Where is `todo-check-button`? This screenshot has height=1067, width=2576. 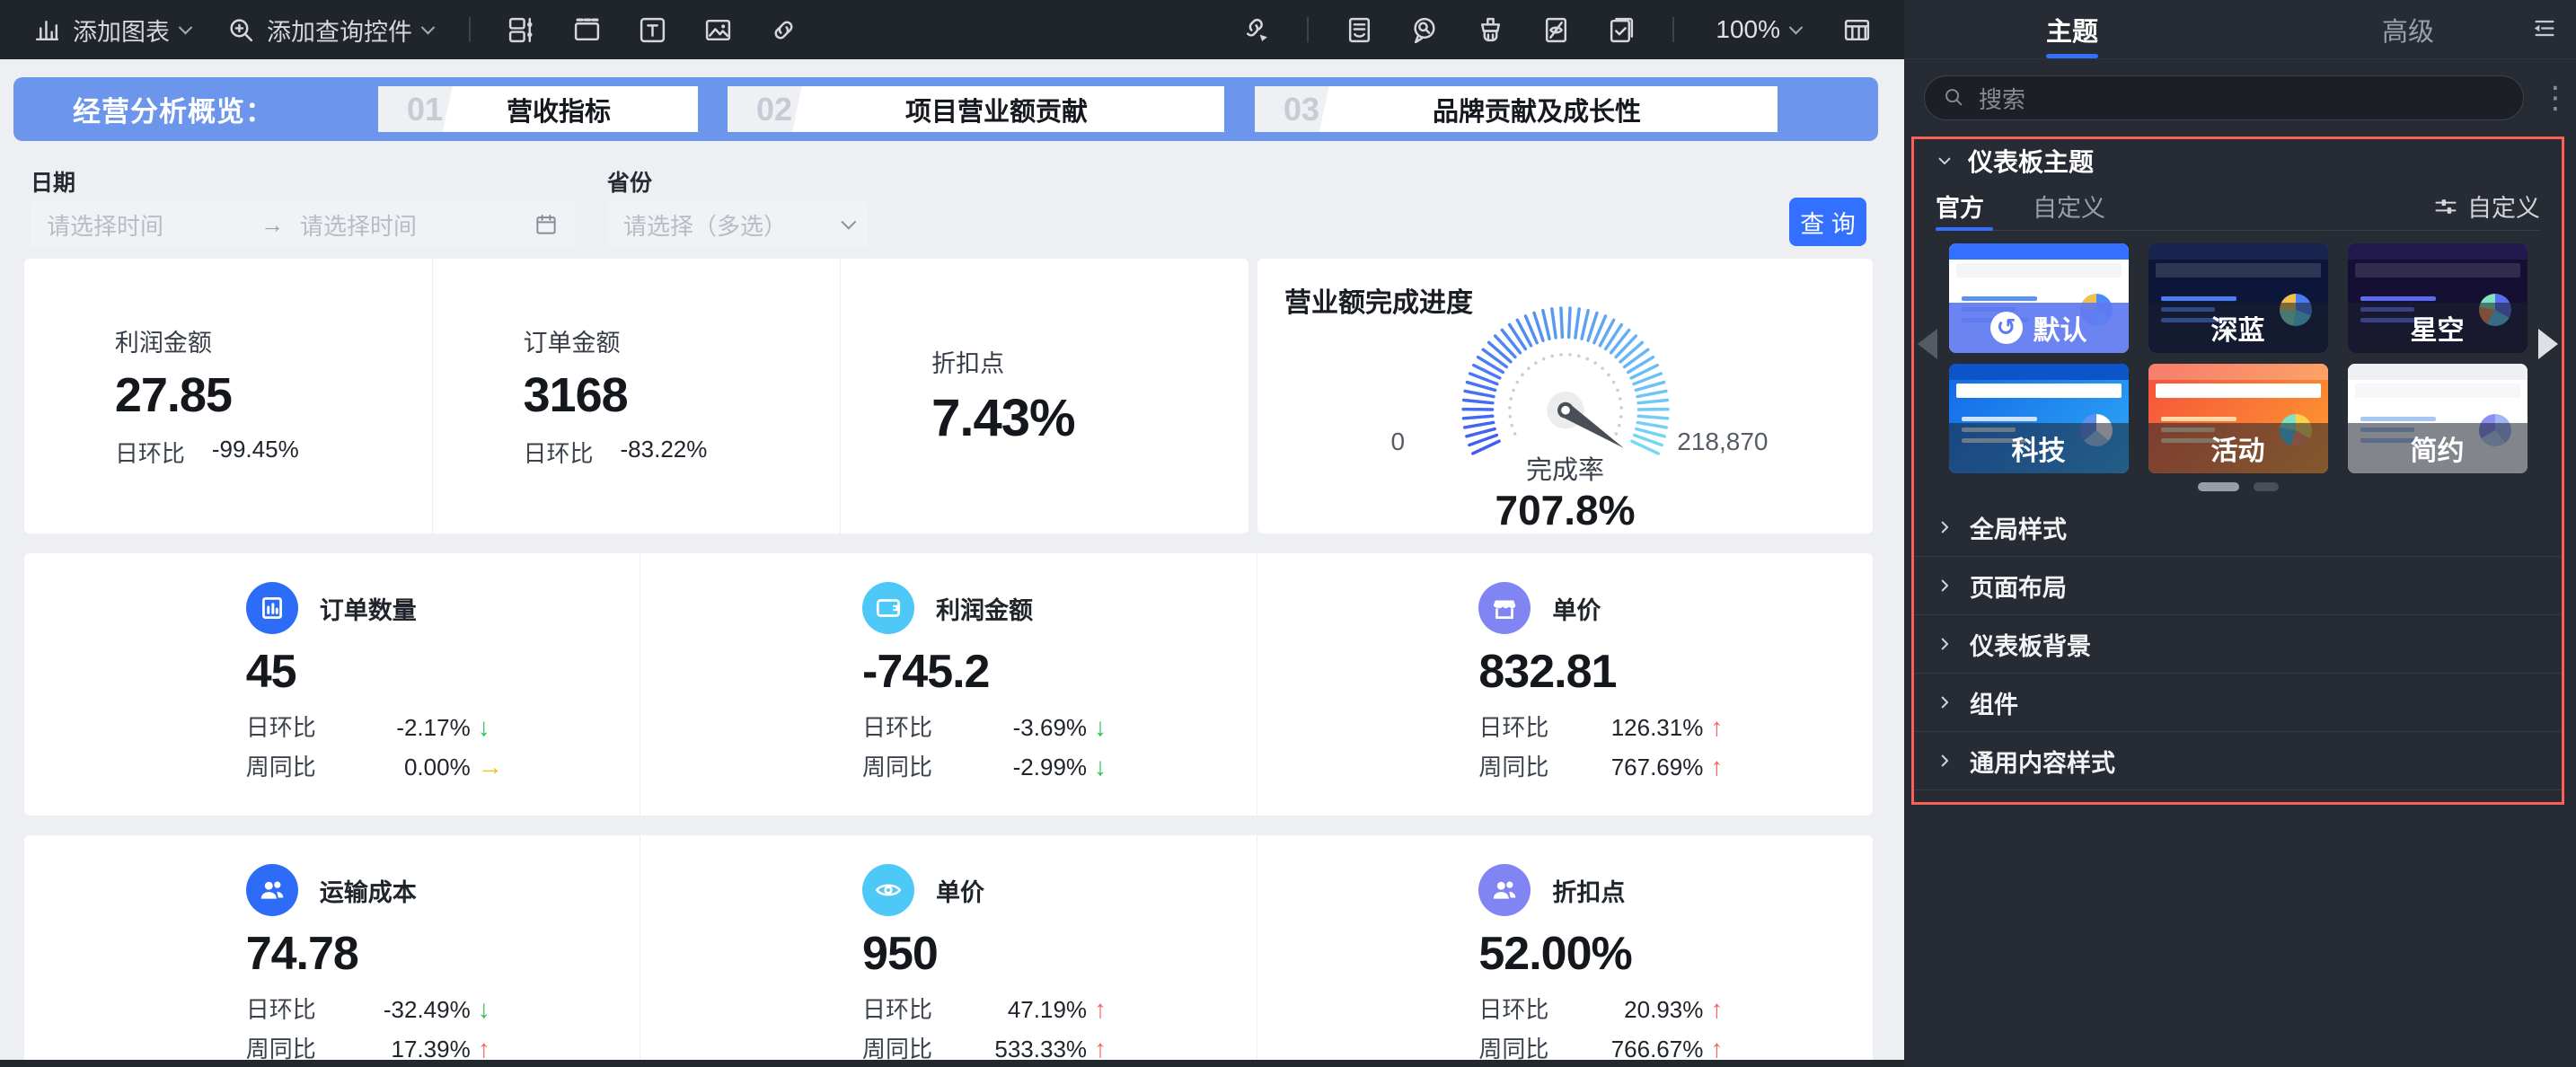
todo-check-button is located at coordinates (1621, 30).